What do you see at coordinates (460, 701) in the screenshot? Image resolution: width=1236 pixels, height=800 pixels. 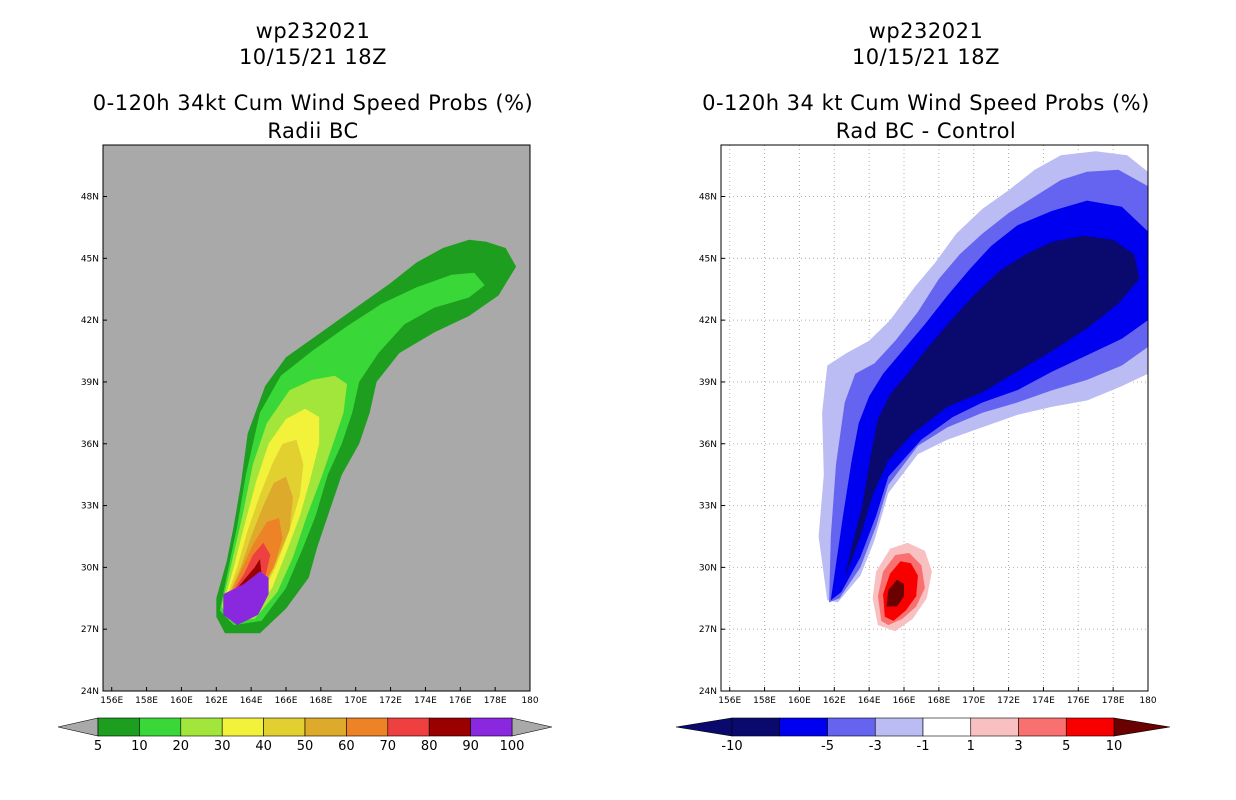 I see `left-xtick-label: 176E` at bounding box center [460, 701].